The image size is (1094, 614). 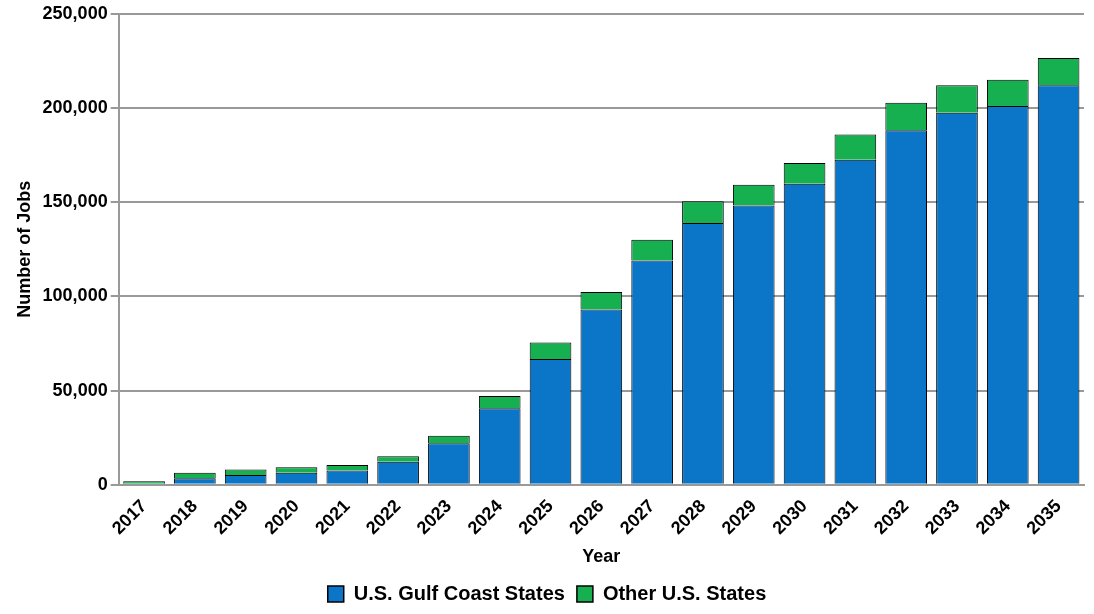 I want to click on y-axis-title: Number of Jobs, so click(x=23, y=249).